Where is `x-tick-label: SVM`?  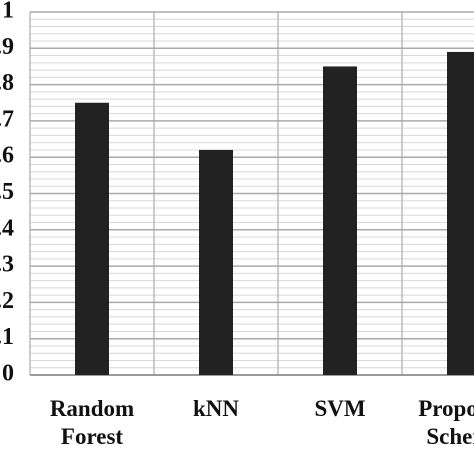 x-tick-label: SVM is located at coordinates (340, 408).